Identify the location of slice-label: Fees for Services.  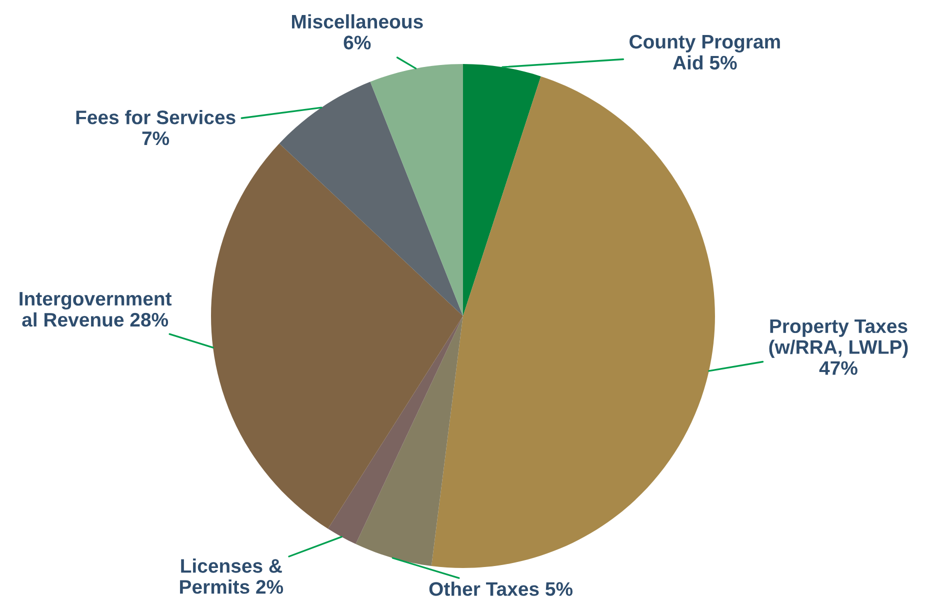
(156, 117).